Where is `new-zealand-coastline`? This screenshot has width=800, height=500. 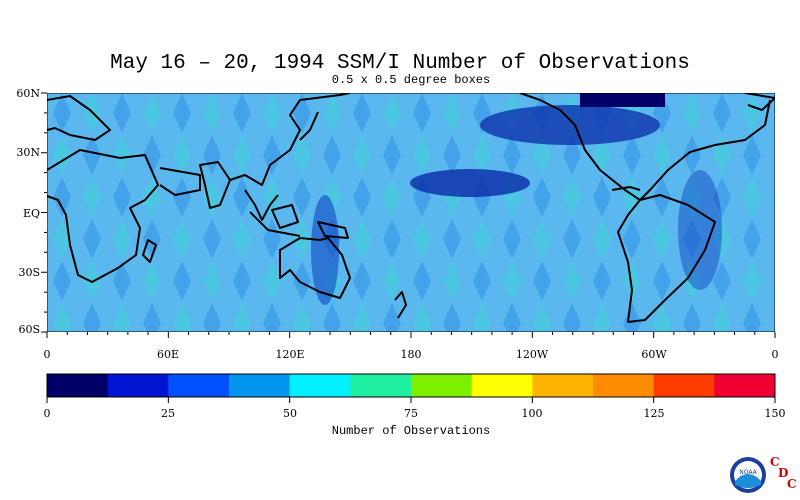 new-zealand-coastline is located at coordinates (400, 305).